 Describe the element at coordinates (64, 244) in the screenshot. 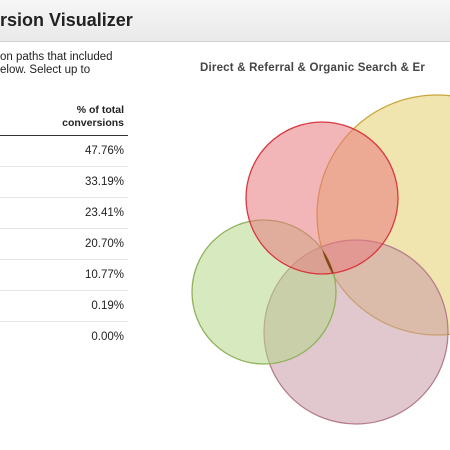

I see `table-row: 20.70%` at that location.